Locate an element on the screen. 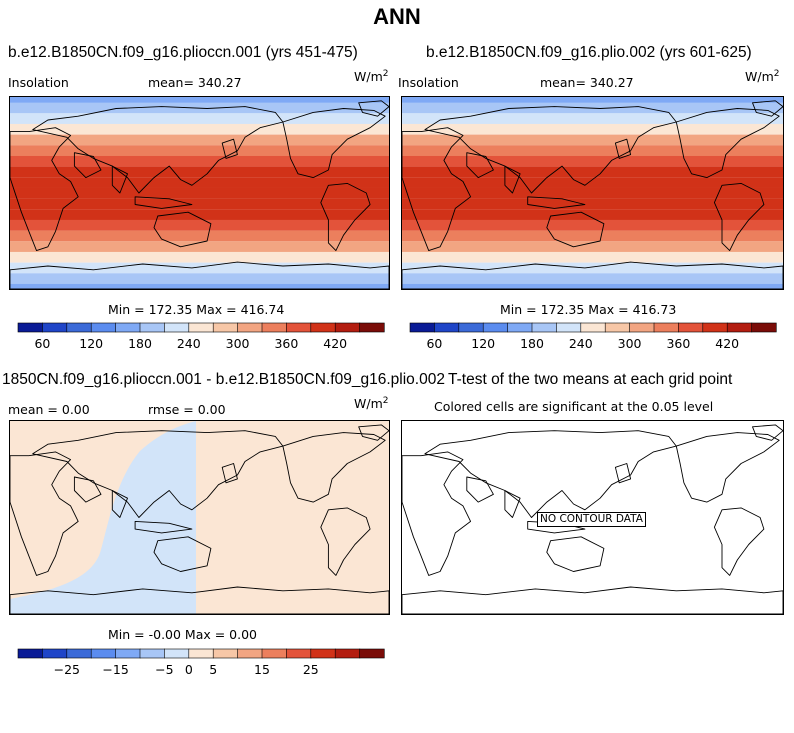  panel-1-map is located at coordinates (199, 193).